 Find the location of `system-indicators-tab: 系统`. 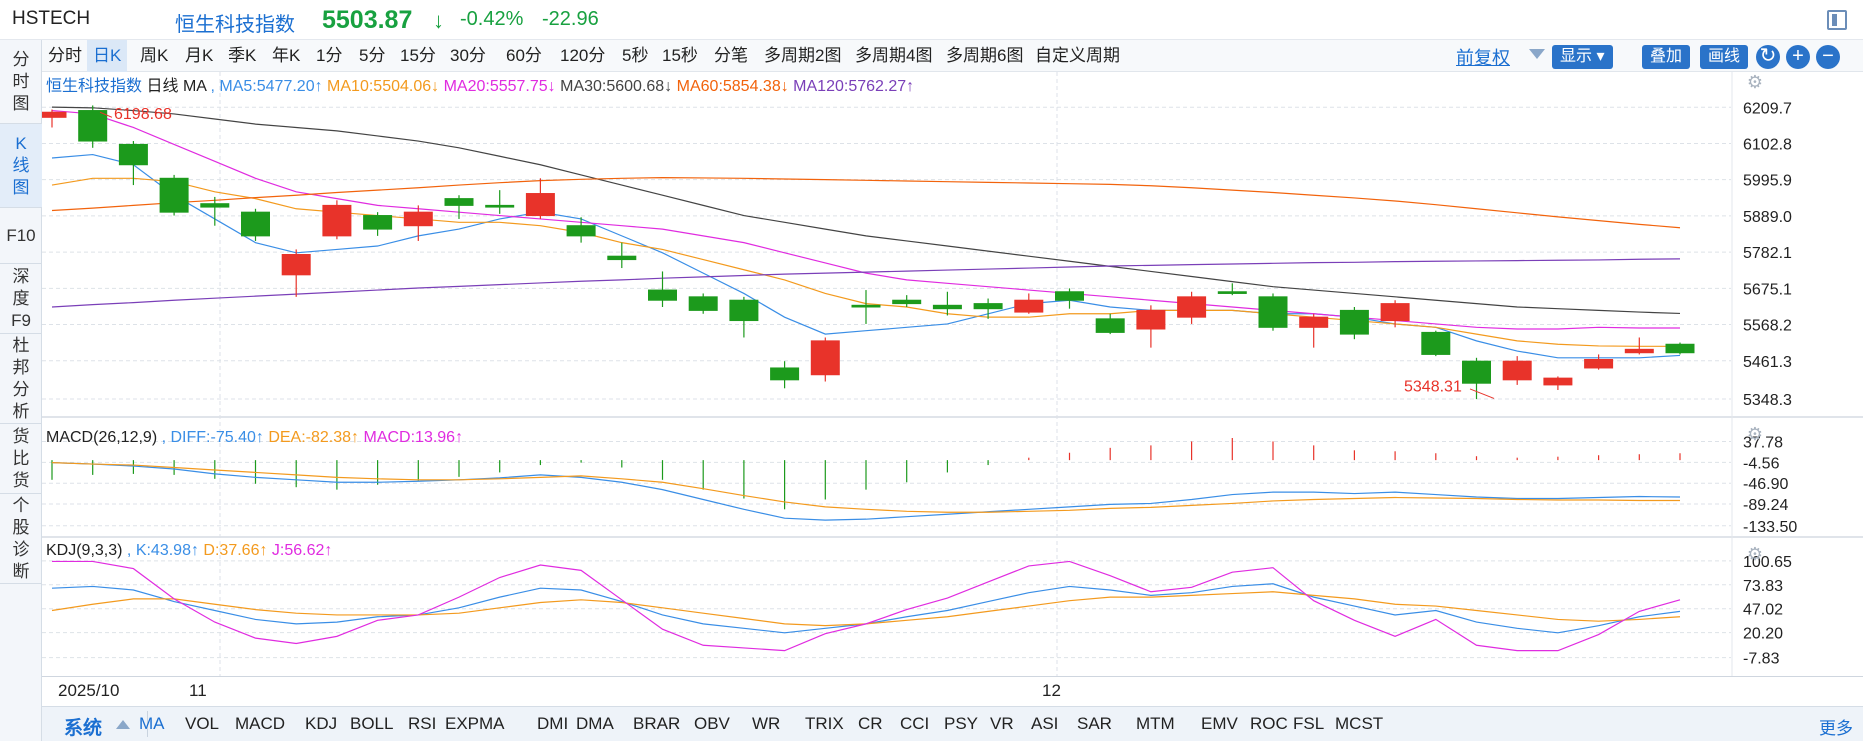

system-indicators-tab: 系统 is located at coordinates (83, 728).